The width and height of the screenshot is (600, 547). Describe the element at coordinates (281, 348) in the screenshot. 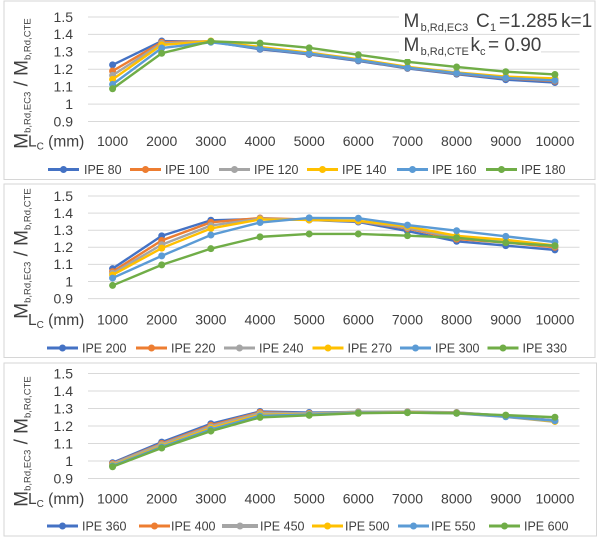

I see `svg-text: IPE 240` at that location.